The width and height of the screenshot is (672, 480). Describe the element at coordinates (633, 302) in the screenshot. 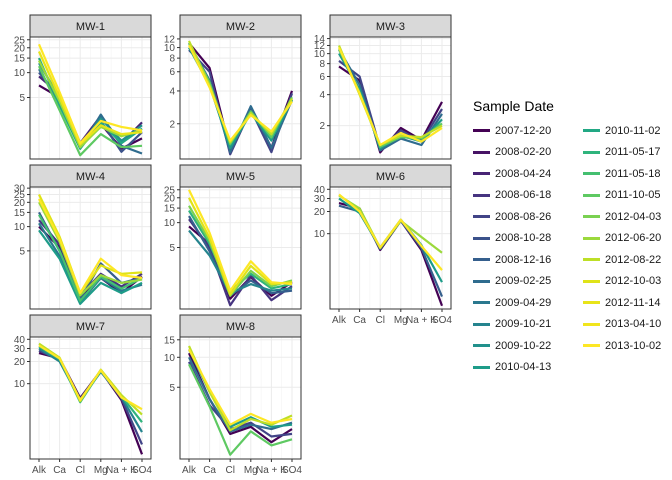

I see `legend-label: 2012-11-14` at that location.